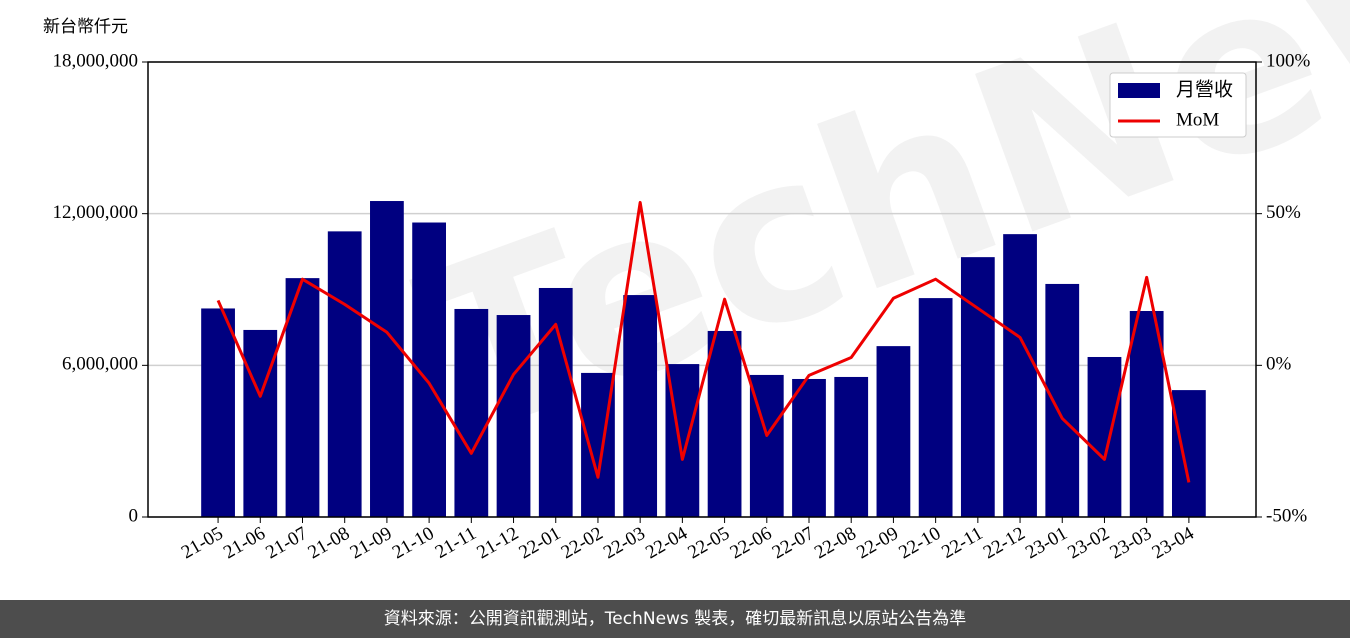 This screenshot has width=1350, height=638. I want to click on x-tick-label: 21-08, so click(328, 543).